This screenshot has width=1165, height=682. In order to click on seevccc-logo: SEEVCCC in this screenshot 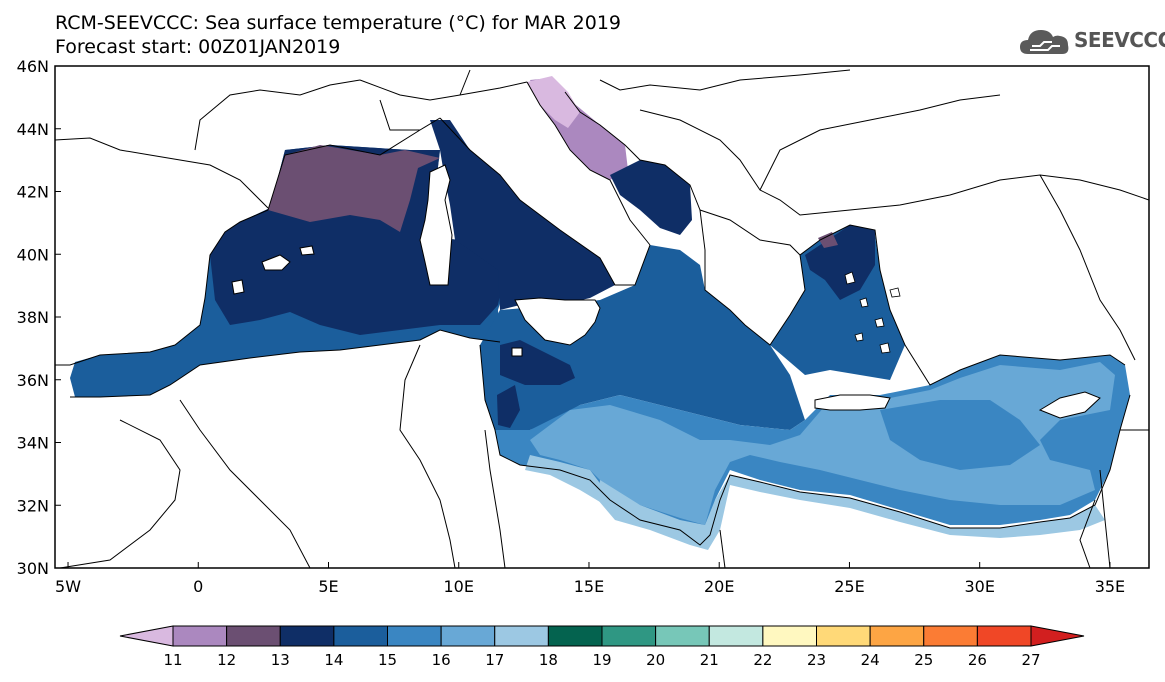, I will do `click(1091, 42)`.